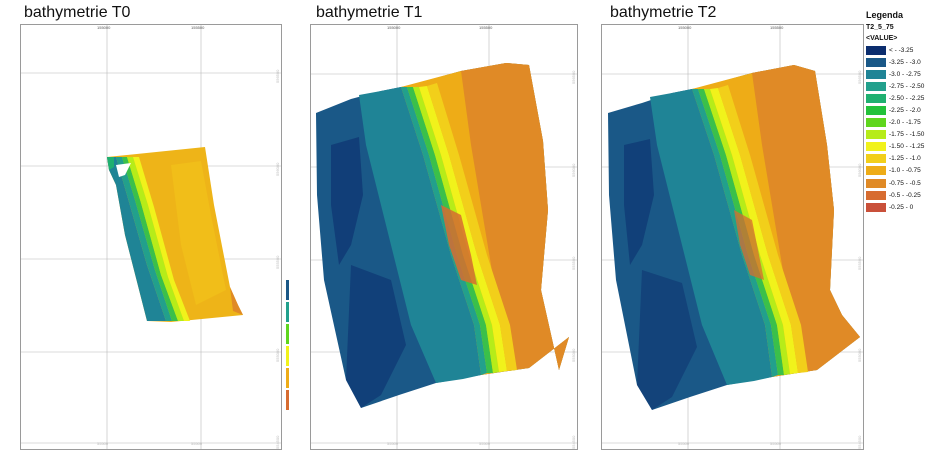  I want to click on legend-item: -0.25 - 0, so click(901, 207).